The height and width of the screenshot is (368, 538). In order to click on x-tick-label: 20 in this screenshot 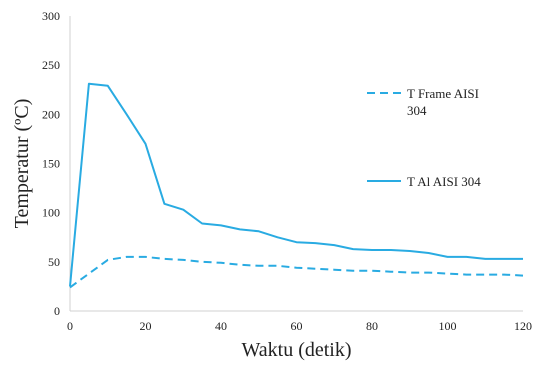, I will do `click(146, 326)`.